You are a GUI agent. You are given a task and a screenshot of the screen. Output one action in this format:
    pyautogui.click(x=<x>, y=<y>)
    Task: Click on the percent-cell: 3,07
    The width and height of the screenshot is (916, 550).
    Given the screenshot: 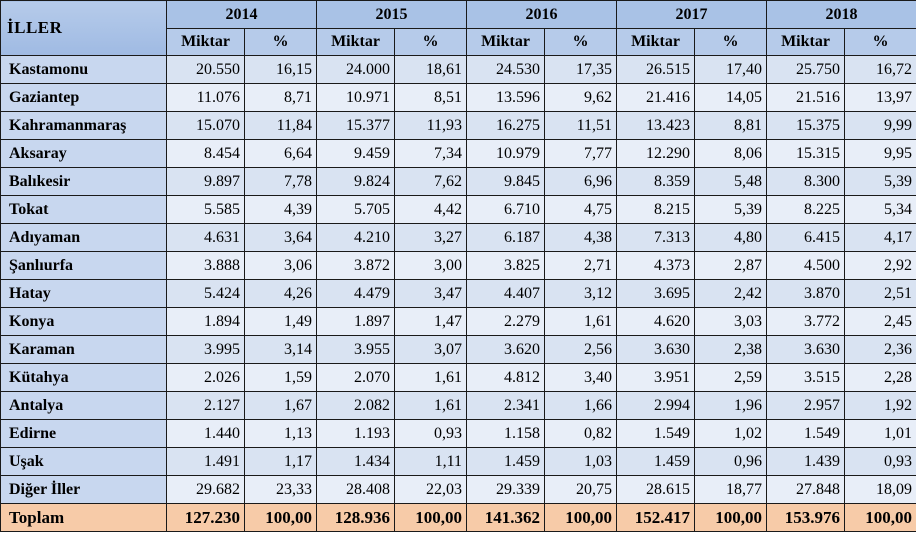 What is the action you would take?
    pyautogui.click(x=430, y=349)
    